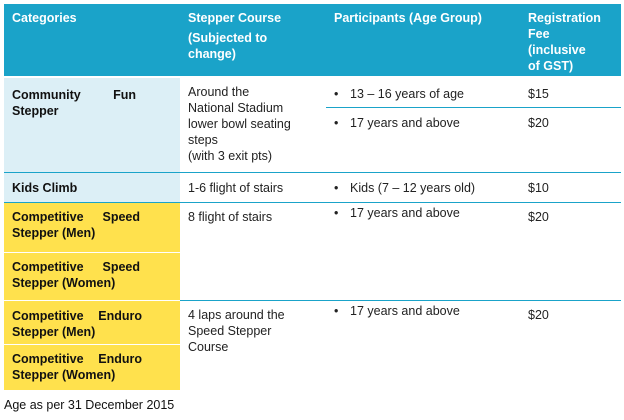 This screenshot has height=420, width=624. I want to click on table-row: Competitive Speed Stepper (Women), so click(312, 276).